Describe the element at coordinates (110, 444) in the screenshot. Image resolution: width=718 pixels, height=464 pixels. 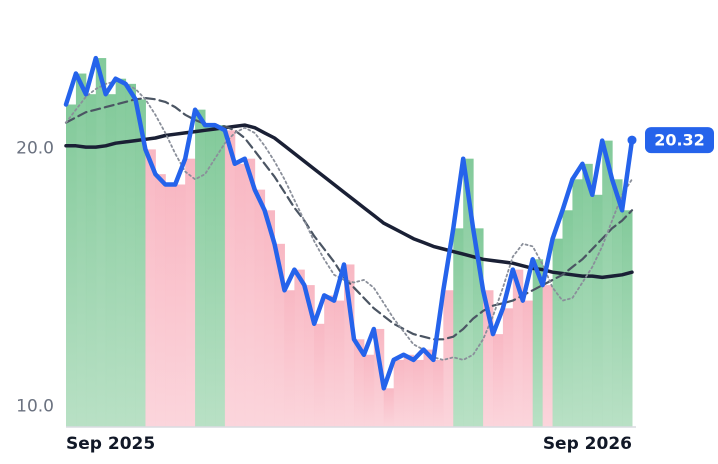
I see `x-tick-label: Sep 2025` at that location.